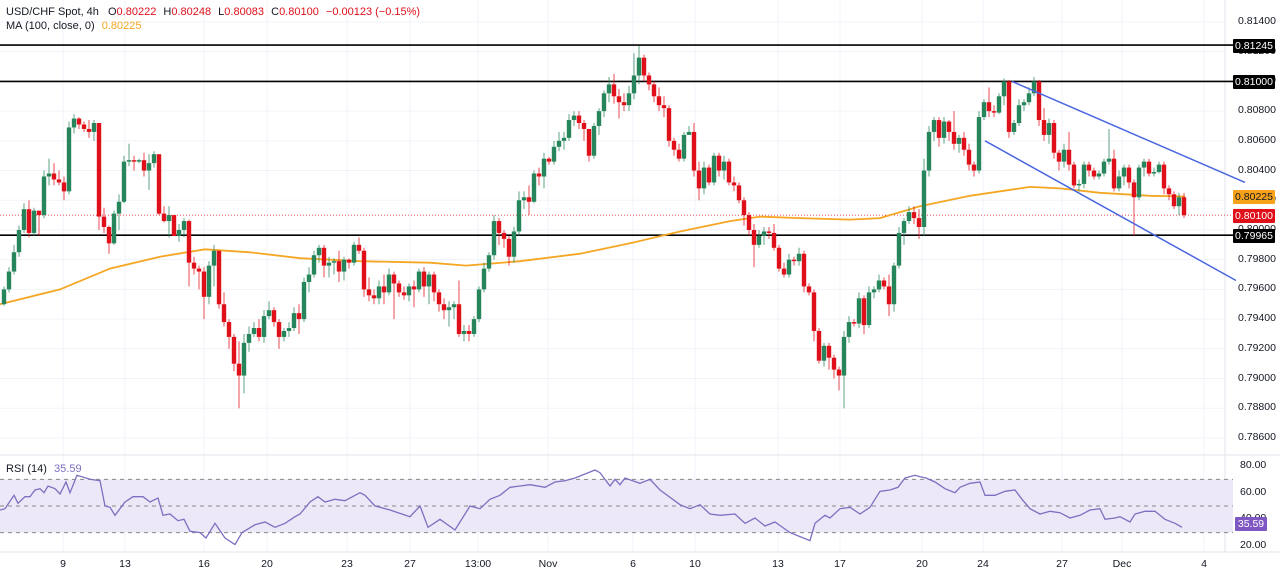 Image resolution: width=1280 pixels, height=576 pixels. What do you see at coordinates (191, 12) in the screenshot?
I see `high-value: 0.80248` at bounding box center [191, 12].